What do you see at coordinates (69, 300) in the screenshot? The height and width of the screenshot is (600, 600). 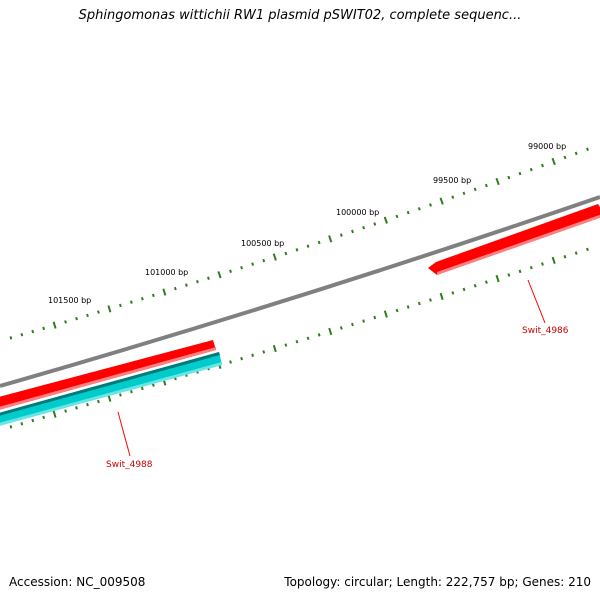 I see `ruler-label-101500: 101500 bp` at bounding box center [69, 300].